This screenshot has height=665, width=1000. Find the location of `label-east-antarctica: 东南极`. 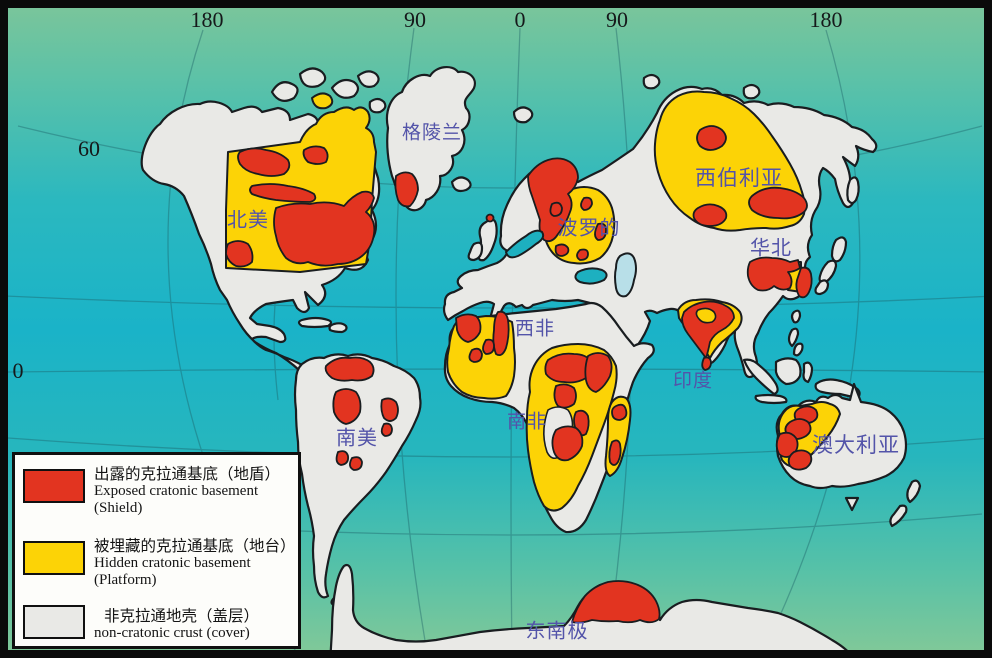

label-east-antarctica: 东南极 is located at coordinates (557, 631).